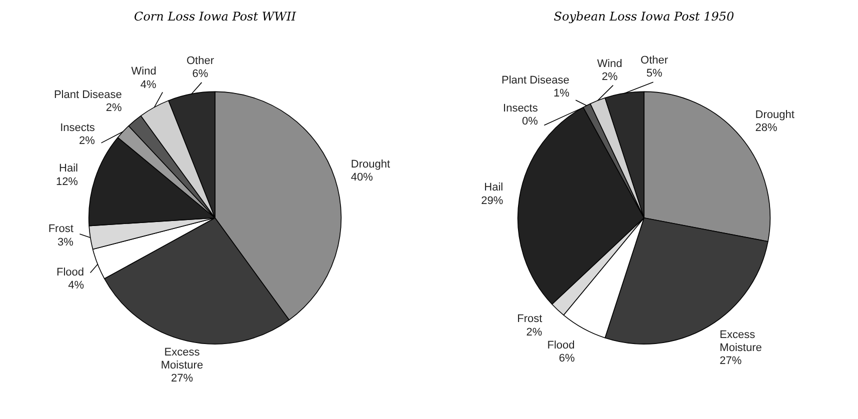  I want to click on data-label: 12%, so click(67, 182).